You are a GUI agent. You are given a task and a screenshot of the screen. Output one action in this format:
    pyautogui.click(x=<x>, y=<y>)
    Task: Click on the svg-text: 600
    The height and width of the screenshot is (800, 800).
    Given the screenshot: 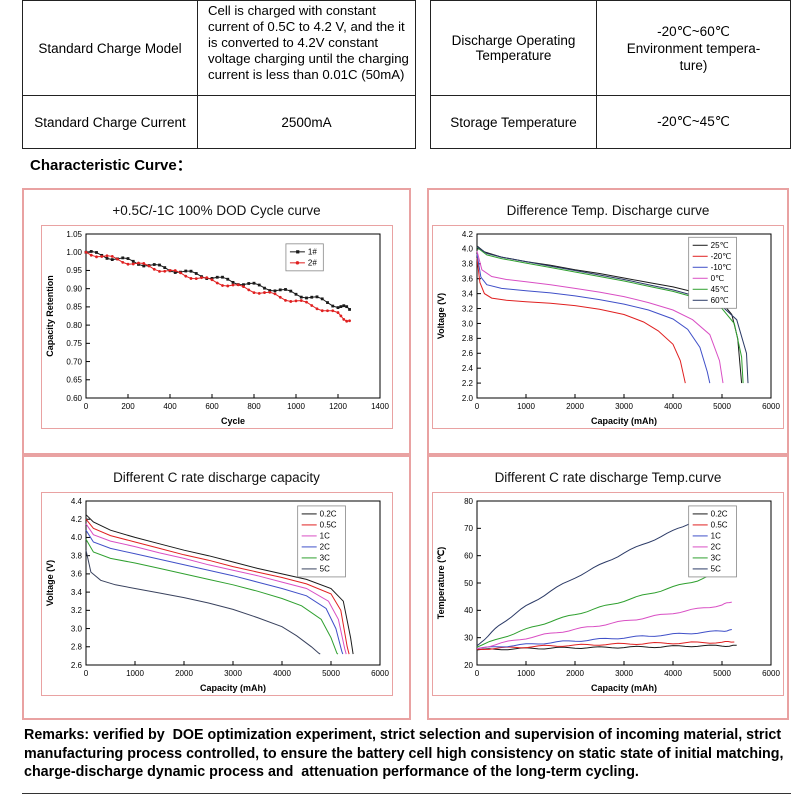 What is the action you would take?
    pyautogui.click(x=212, y=406)
    